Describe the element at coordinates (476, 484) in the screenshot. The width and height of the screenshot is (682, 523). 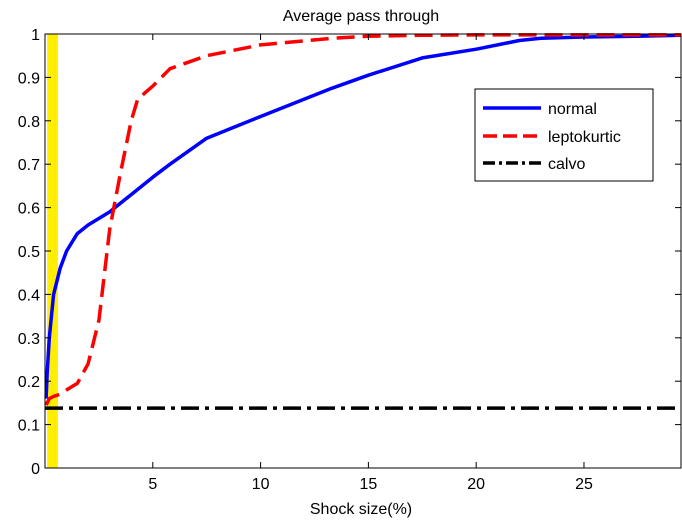
I see `x-tick-label: 20` at that location.